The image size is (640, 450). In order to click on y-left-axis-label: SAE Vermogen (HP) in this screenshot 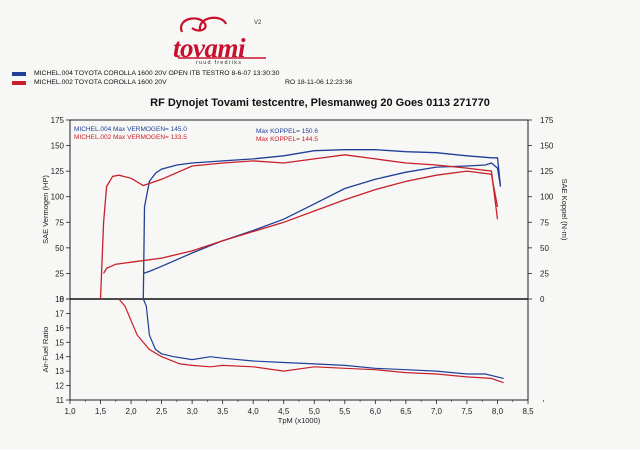, I will do `click(45, 209)`.